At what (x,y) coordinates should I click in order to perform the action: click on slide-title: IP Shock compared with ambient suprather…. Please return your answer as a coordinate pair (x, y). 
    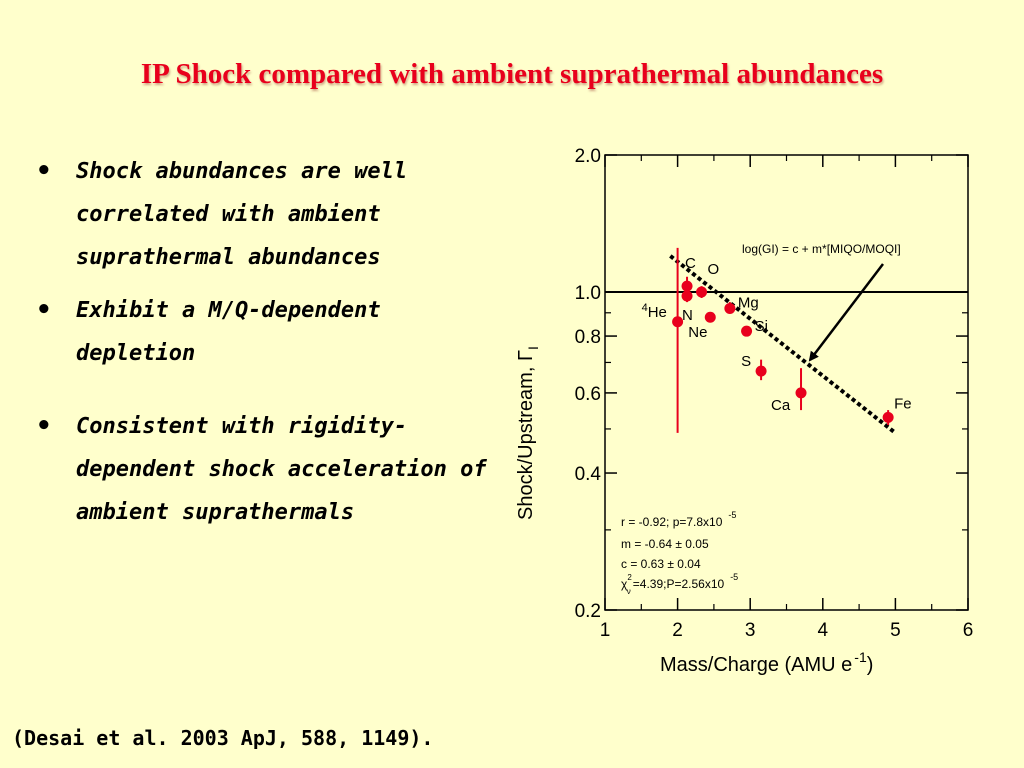
    Looking at the image, I should click on (512, 74).